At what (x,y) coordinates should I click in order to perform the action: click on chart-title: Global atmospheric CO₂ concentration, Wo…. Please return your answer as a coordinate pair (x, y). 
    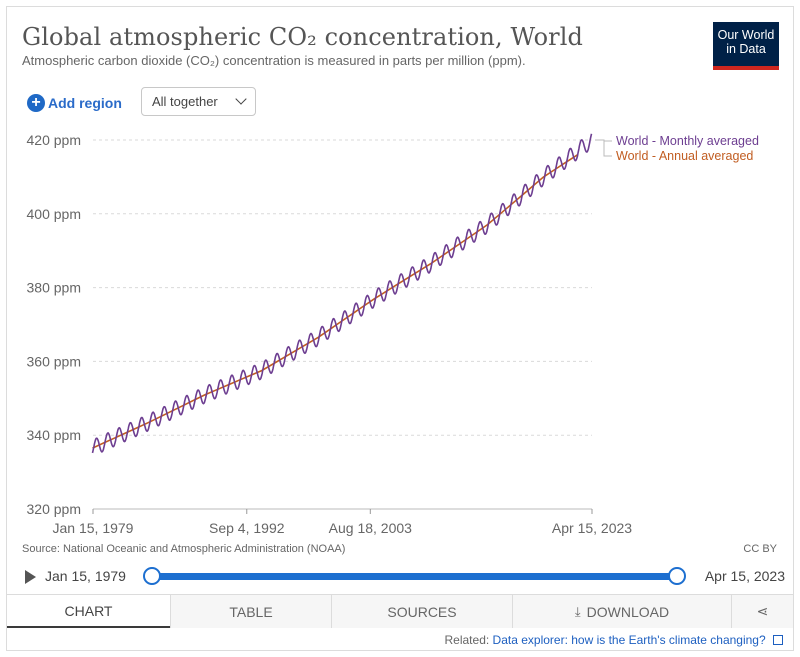
    Looking at the image, I should click on (302, 37).